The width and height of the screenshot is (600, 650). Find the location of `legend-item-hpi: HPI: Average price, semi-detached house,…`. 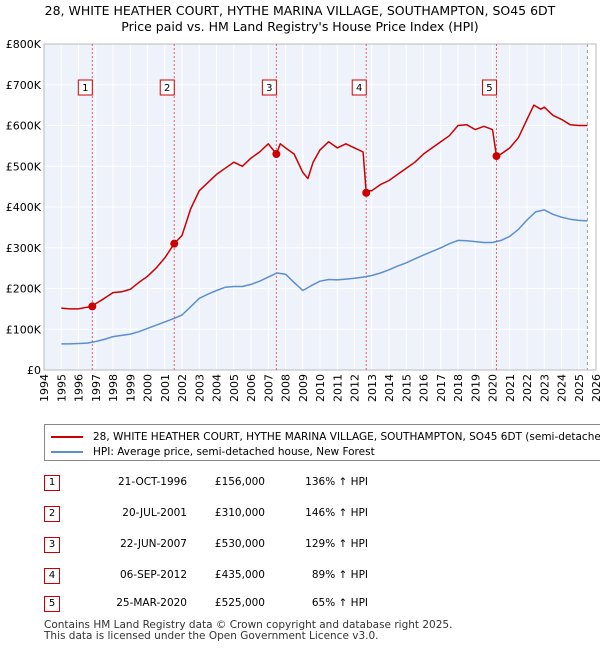

legend-item-hpi: HPI: Average price, semi-detached house,… is located at coordinates (213, 452).